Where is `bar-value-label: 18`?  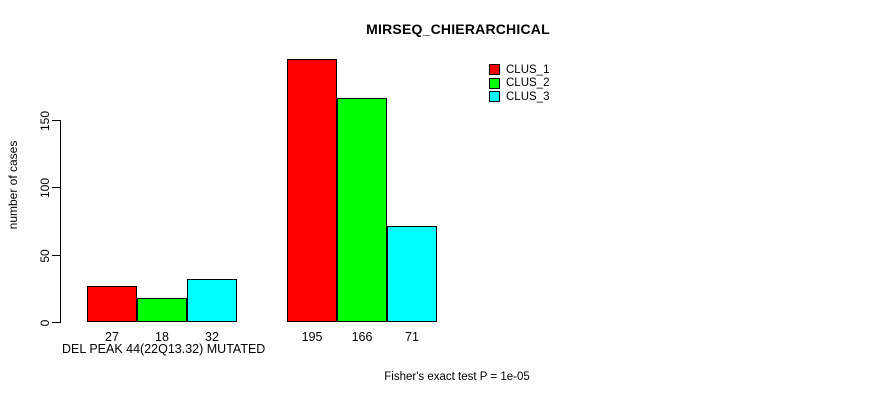 bar-value-label: 18 is located at coordinates (162, 337).